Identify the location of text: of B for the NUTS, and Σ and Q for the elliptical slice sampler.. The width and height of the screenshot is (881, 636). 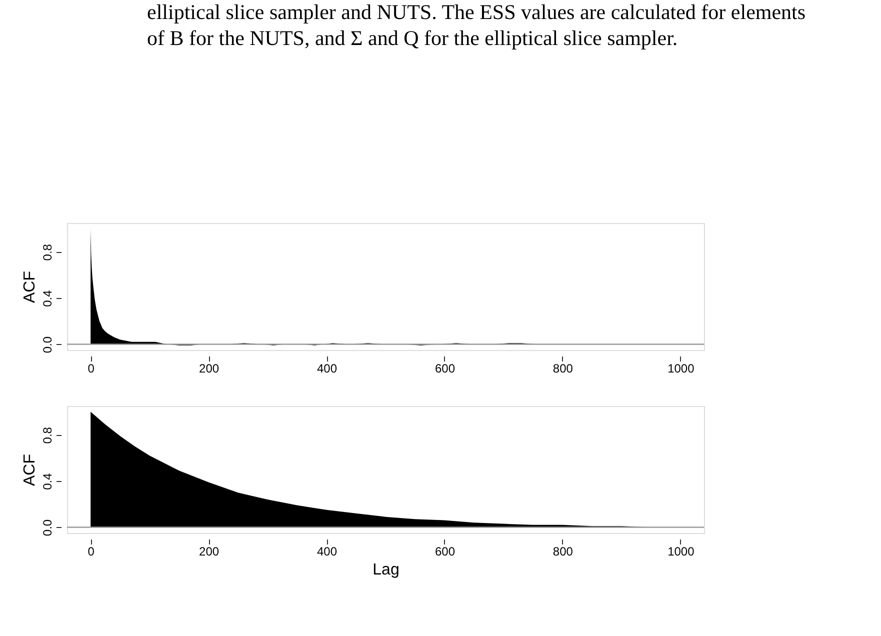
(412, 38).